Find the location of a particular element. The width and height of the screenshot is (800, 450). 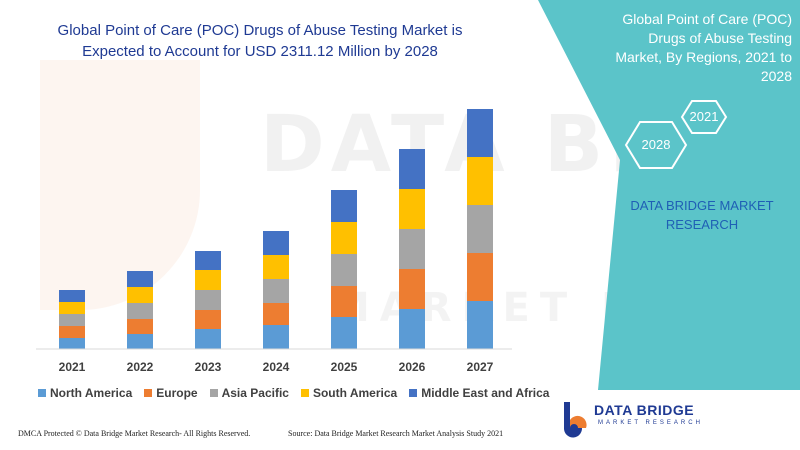

bar-segment-2021-middle-east-and-africa is located at coordinates (72, 296).